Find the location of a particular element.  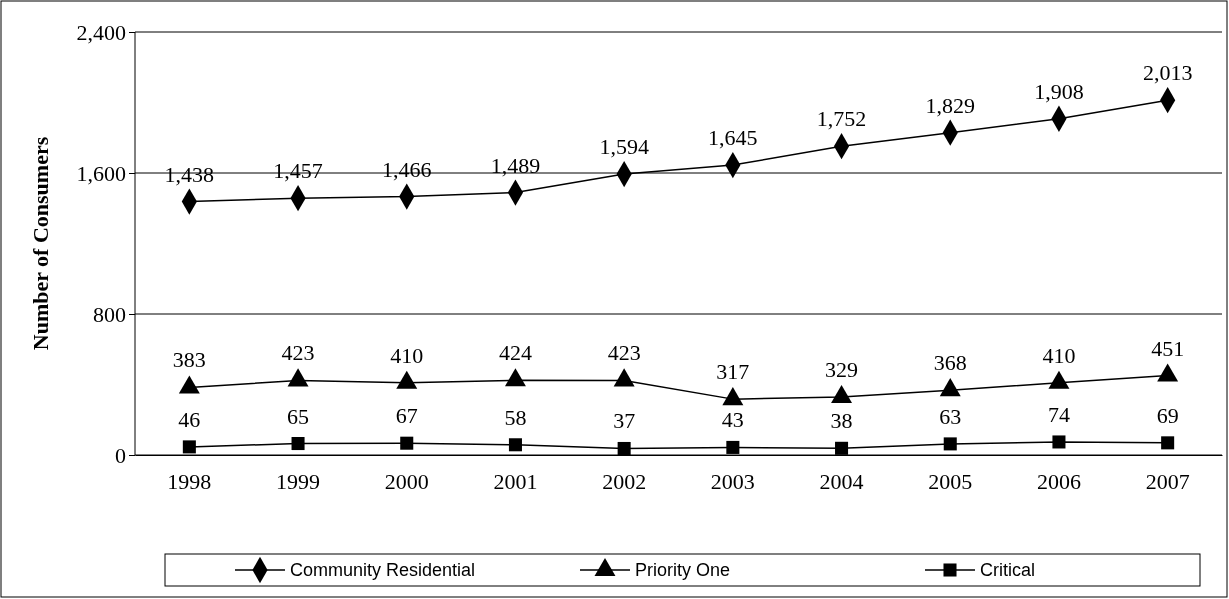

legend-label: Priority One is located at coordinates (683, 570).